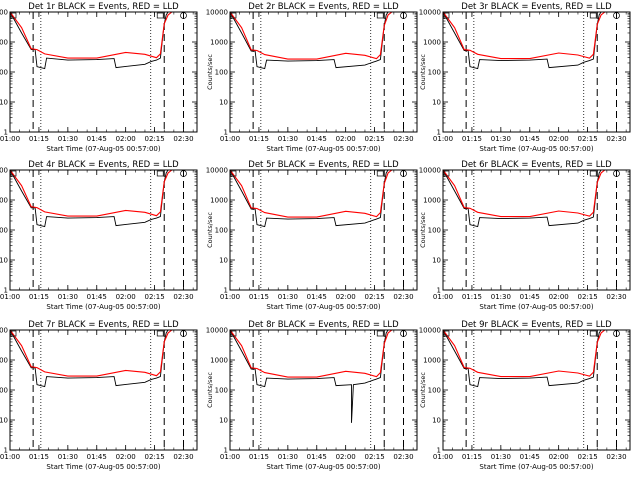 The width and height of the screenshot is (640, 484). I want to click on subplot-title: Det 2r BLACK = Events, RED = LLD, so click(323, 7).